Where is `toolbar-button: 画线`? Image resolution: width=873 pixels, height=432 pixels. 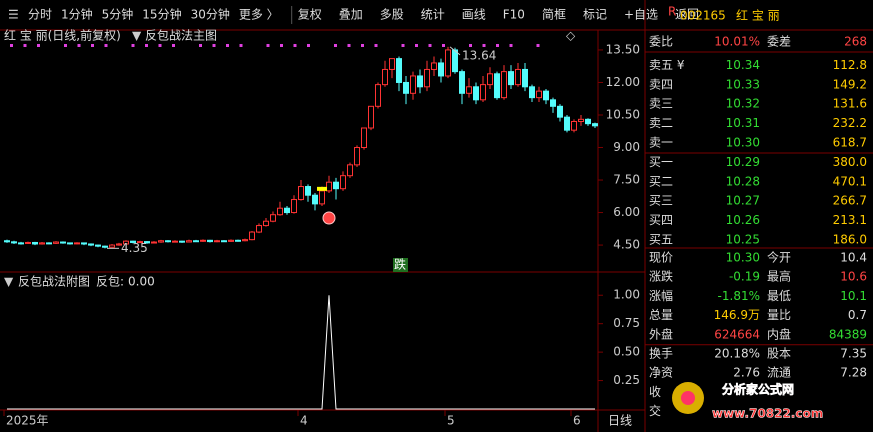
toolbar-button: 画线 is located at coordinates (474, 15).